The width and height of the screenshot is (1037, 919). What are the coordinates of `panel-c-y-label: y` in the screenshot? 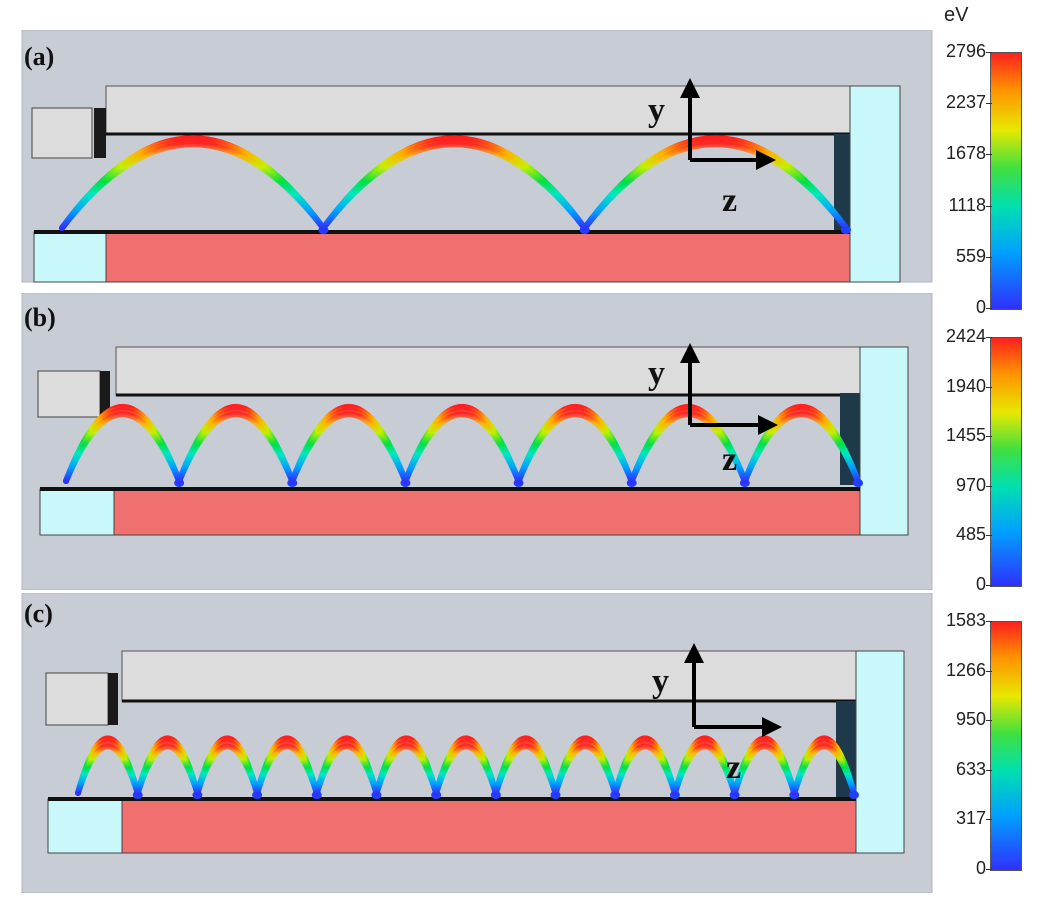 It's located at (660, 681).